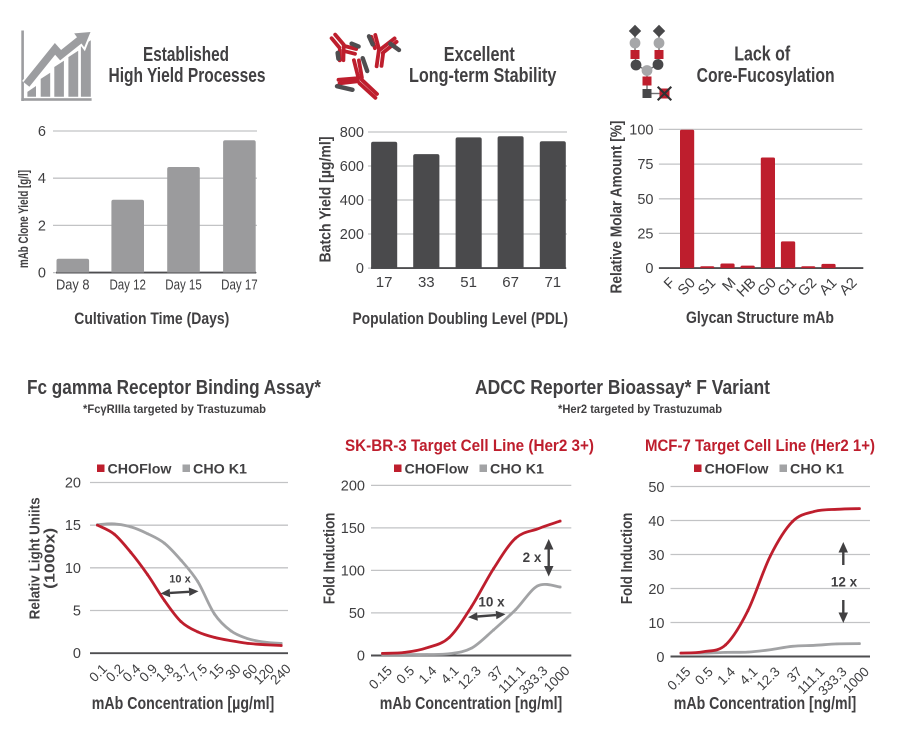 The height and width of the screenshot is (733, 900). I want to click on svg-text: Long-term Stability, so click(483, 75).